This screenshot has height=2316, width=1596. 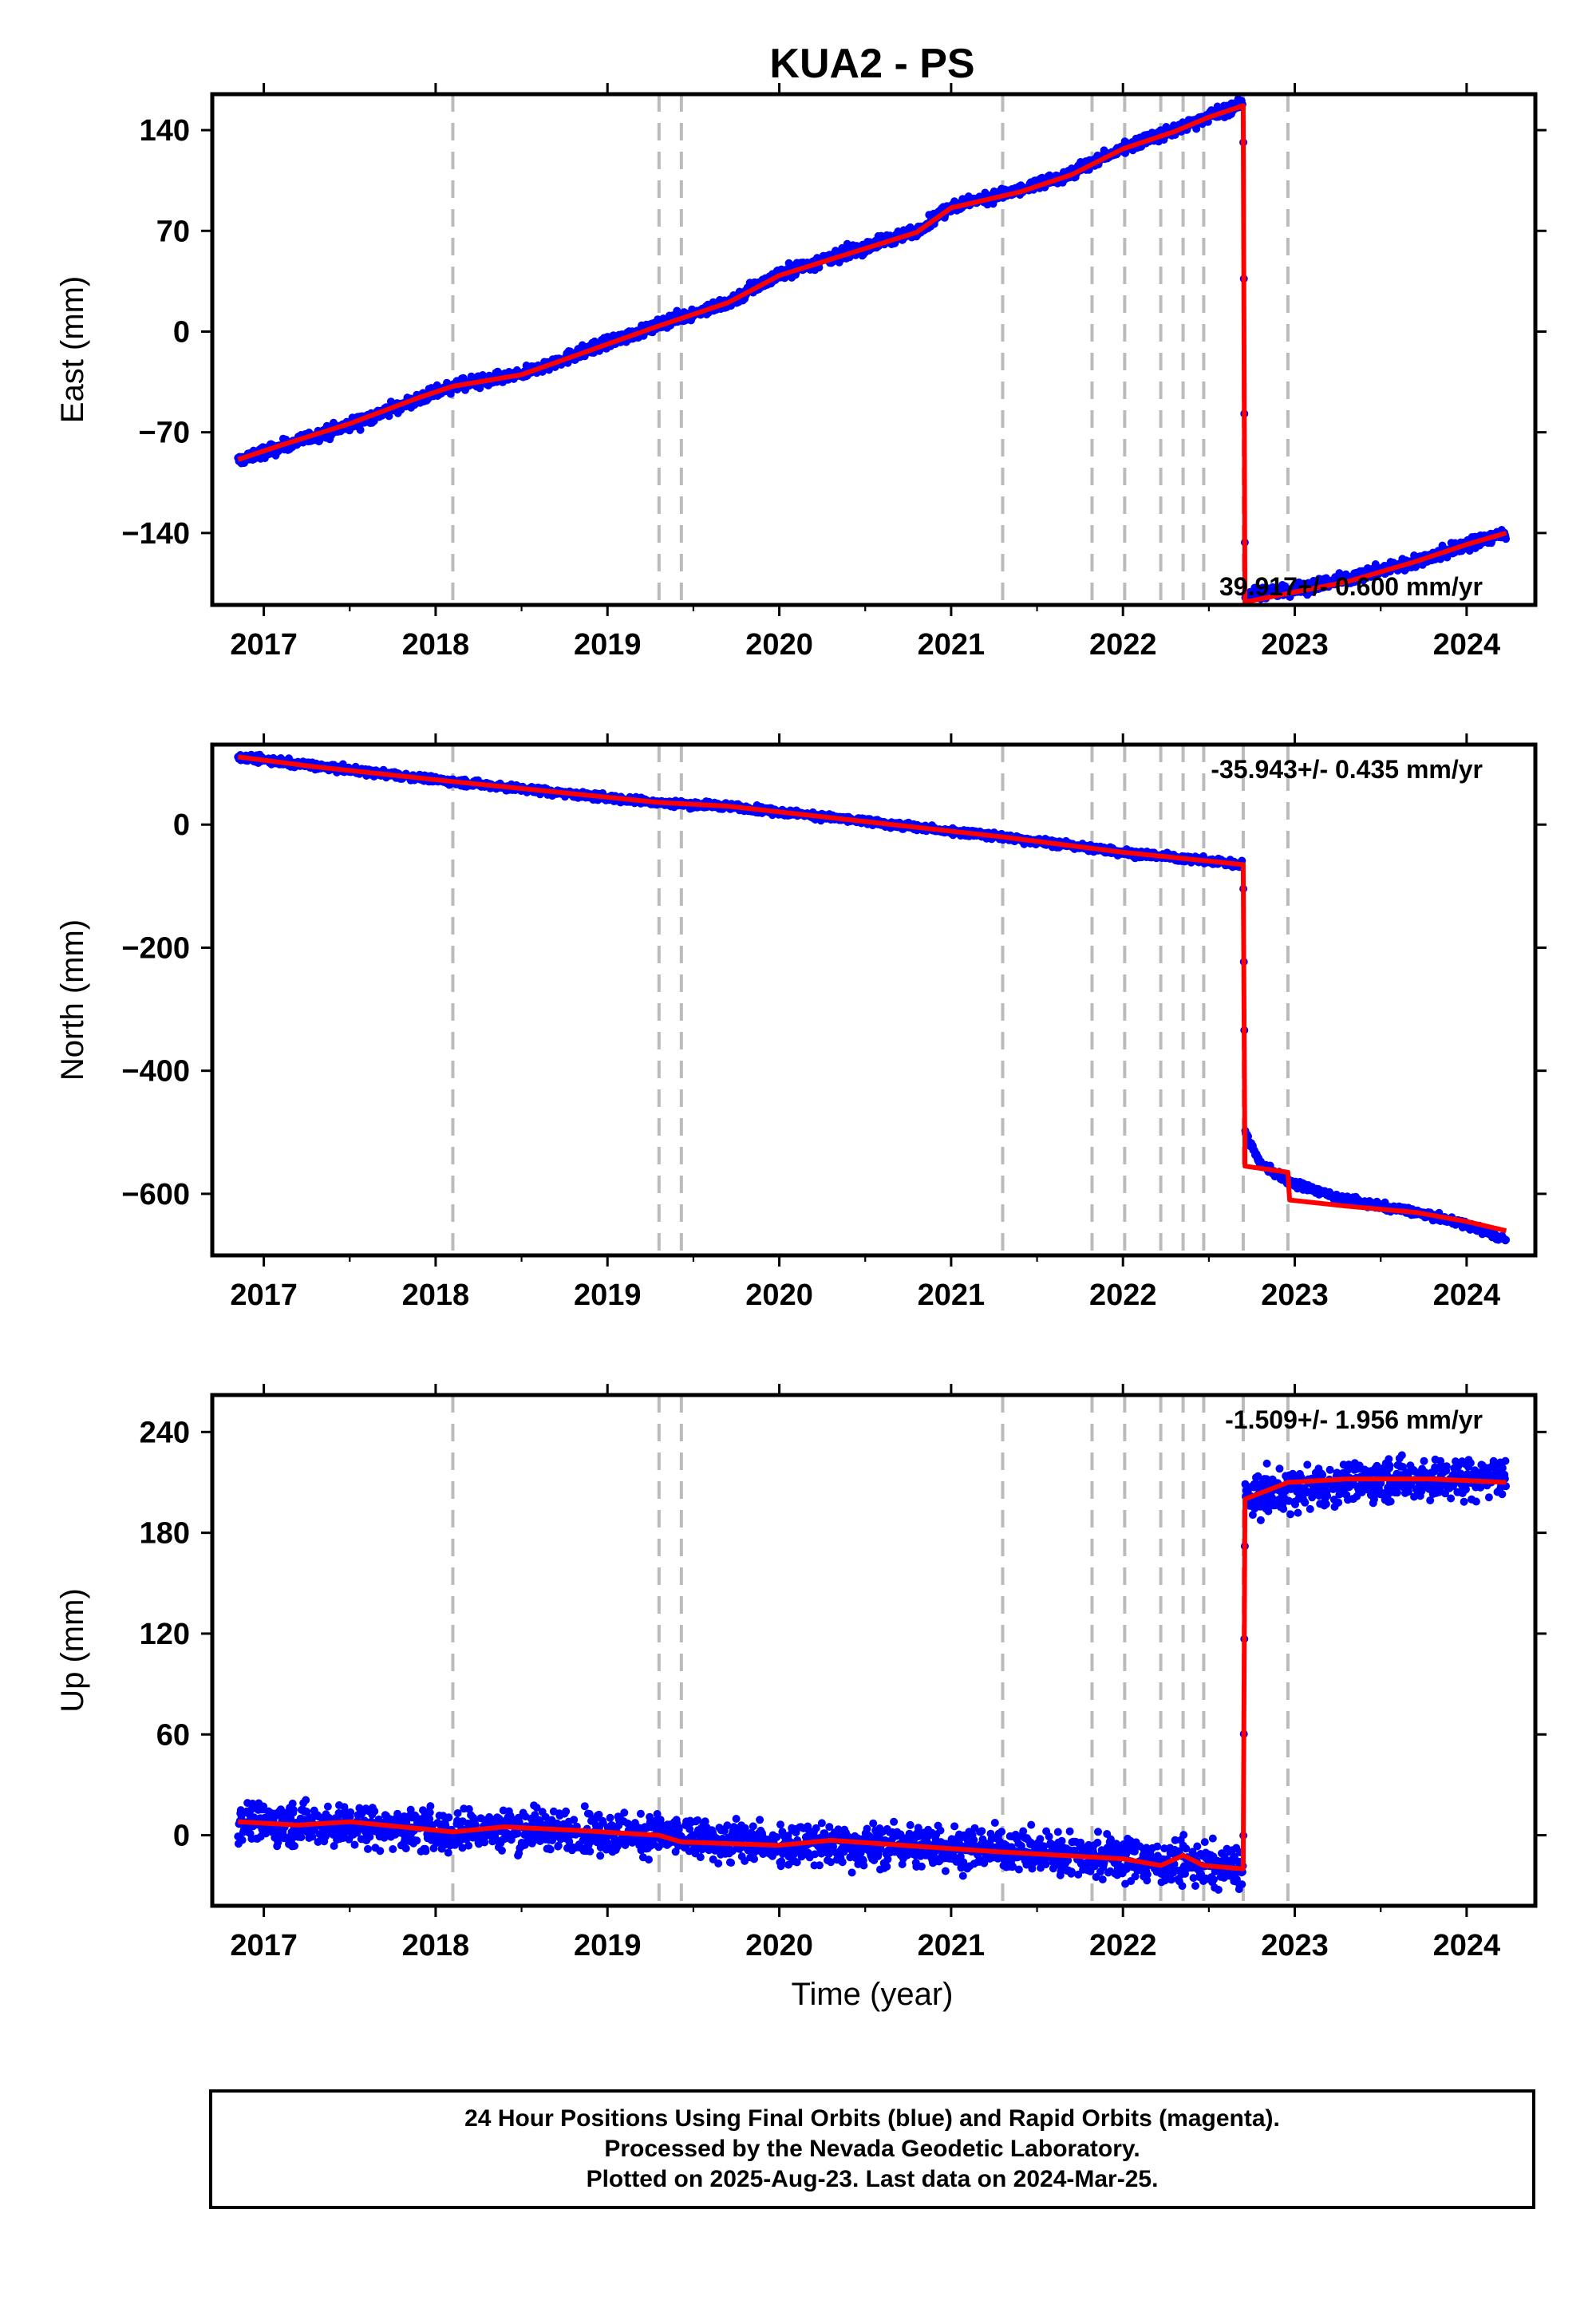 I want to click on x-axis-label: Time (year), so click(x=873, y=1994).